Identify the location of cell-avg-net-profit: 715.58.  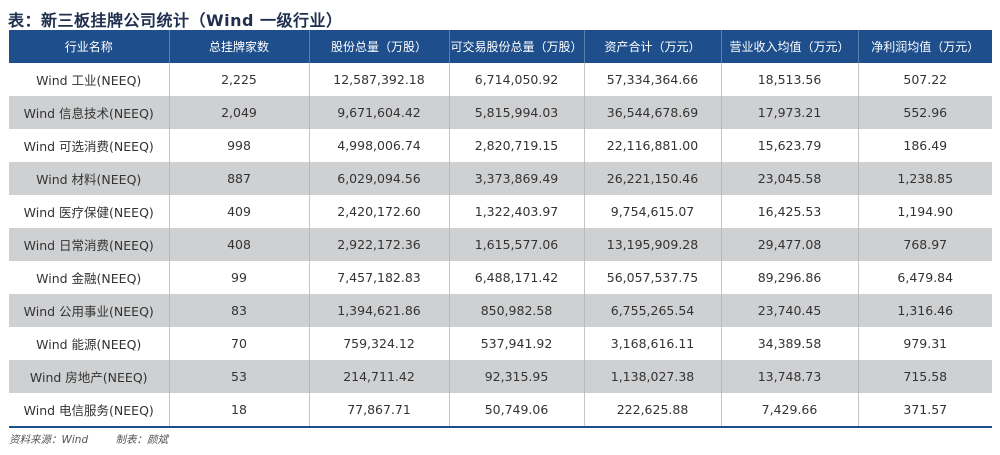
(925, 376).